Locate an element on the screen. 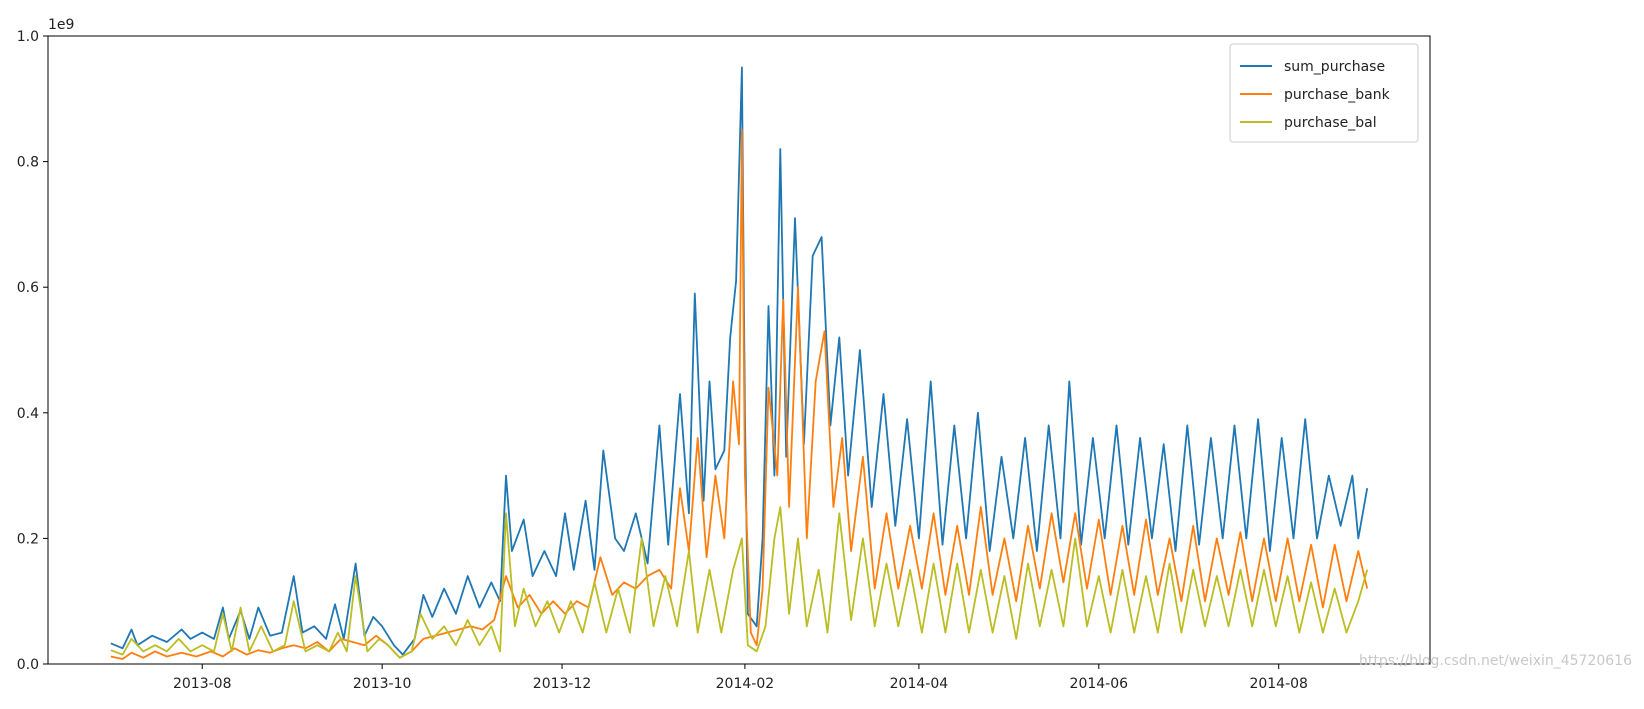 Image resolution: width=1644 pixels, height=709 pixels. watermark: https://blog.csdn.net/weixin_45720616 is located at coordinates (1495, 661).